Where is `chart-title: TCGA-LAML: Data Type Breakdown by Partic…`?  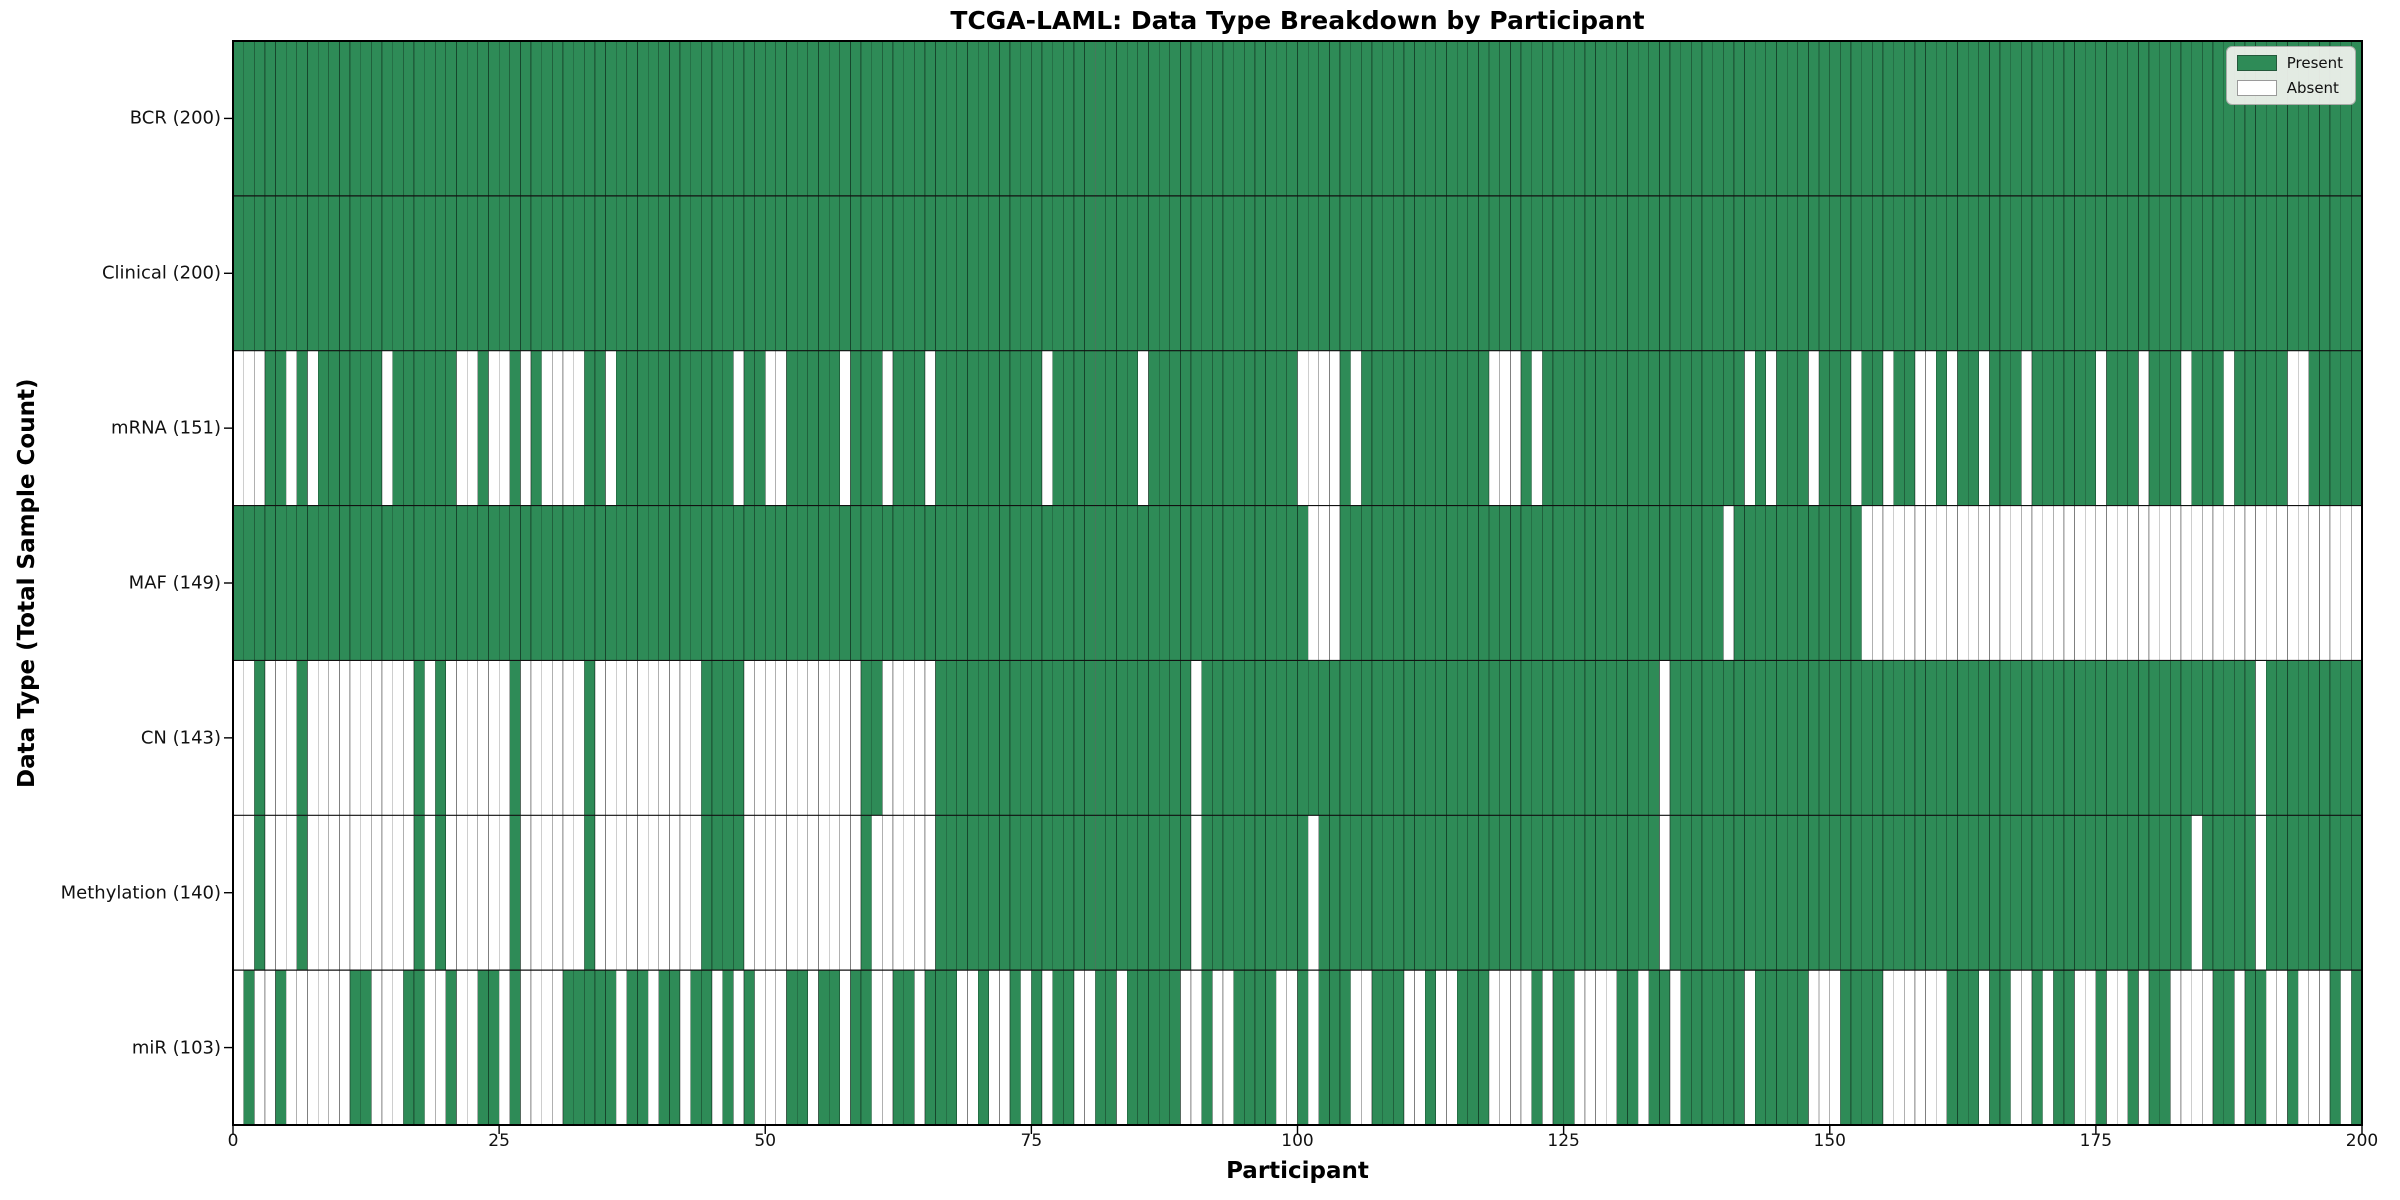 chart-title: TCGA-LAML: Data Type Breakdown by Partic… is located at coordinates (1297, 20).